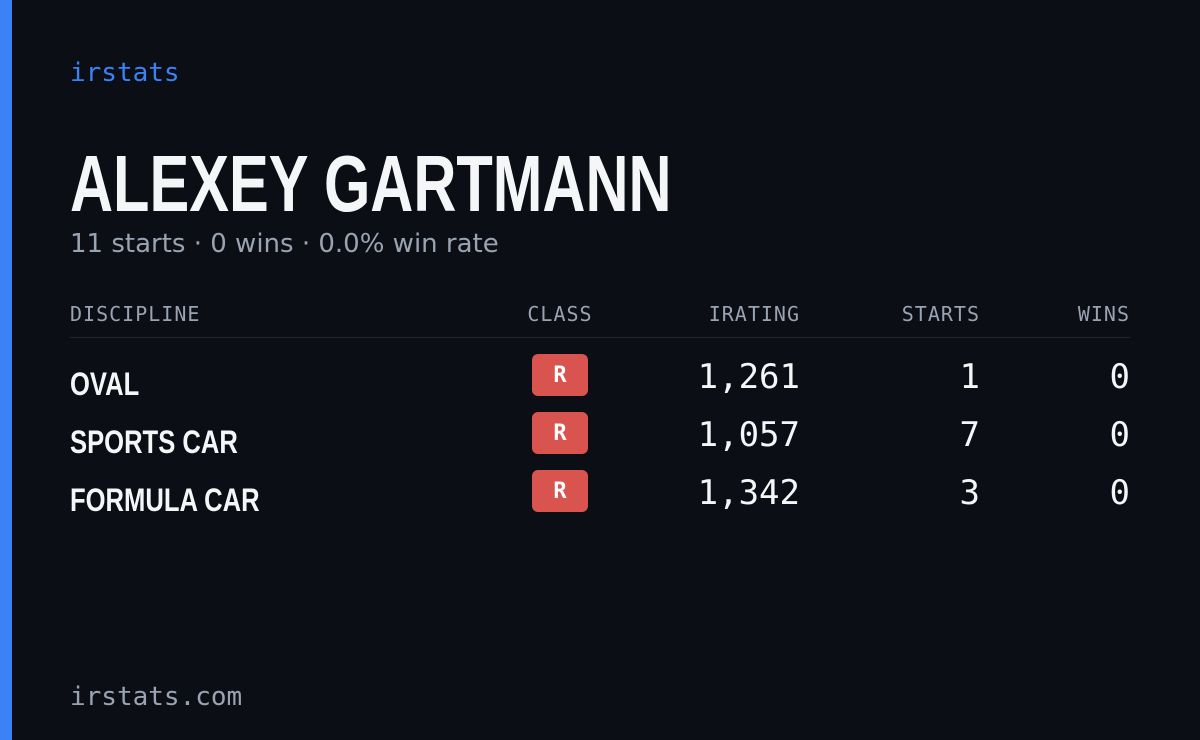  What do you see at coordinates (940, 314) in the screenshot?
I see `column-header: STARTS` at bounding box center [940, 314].